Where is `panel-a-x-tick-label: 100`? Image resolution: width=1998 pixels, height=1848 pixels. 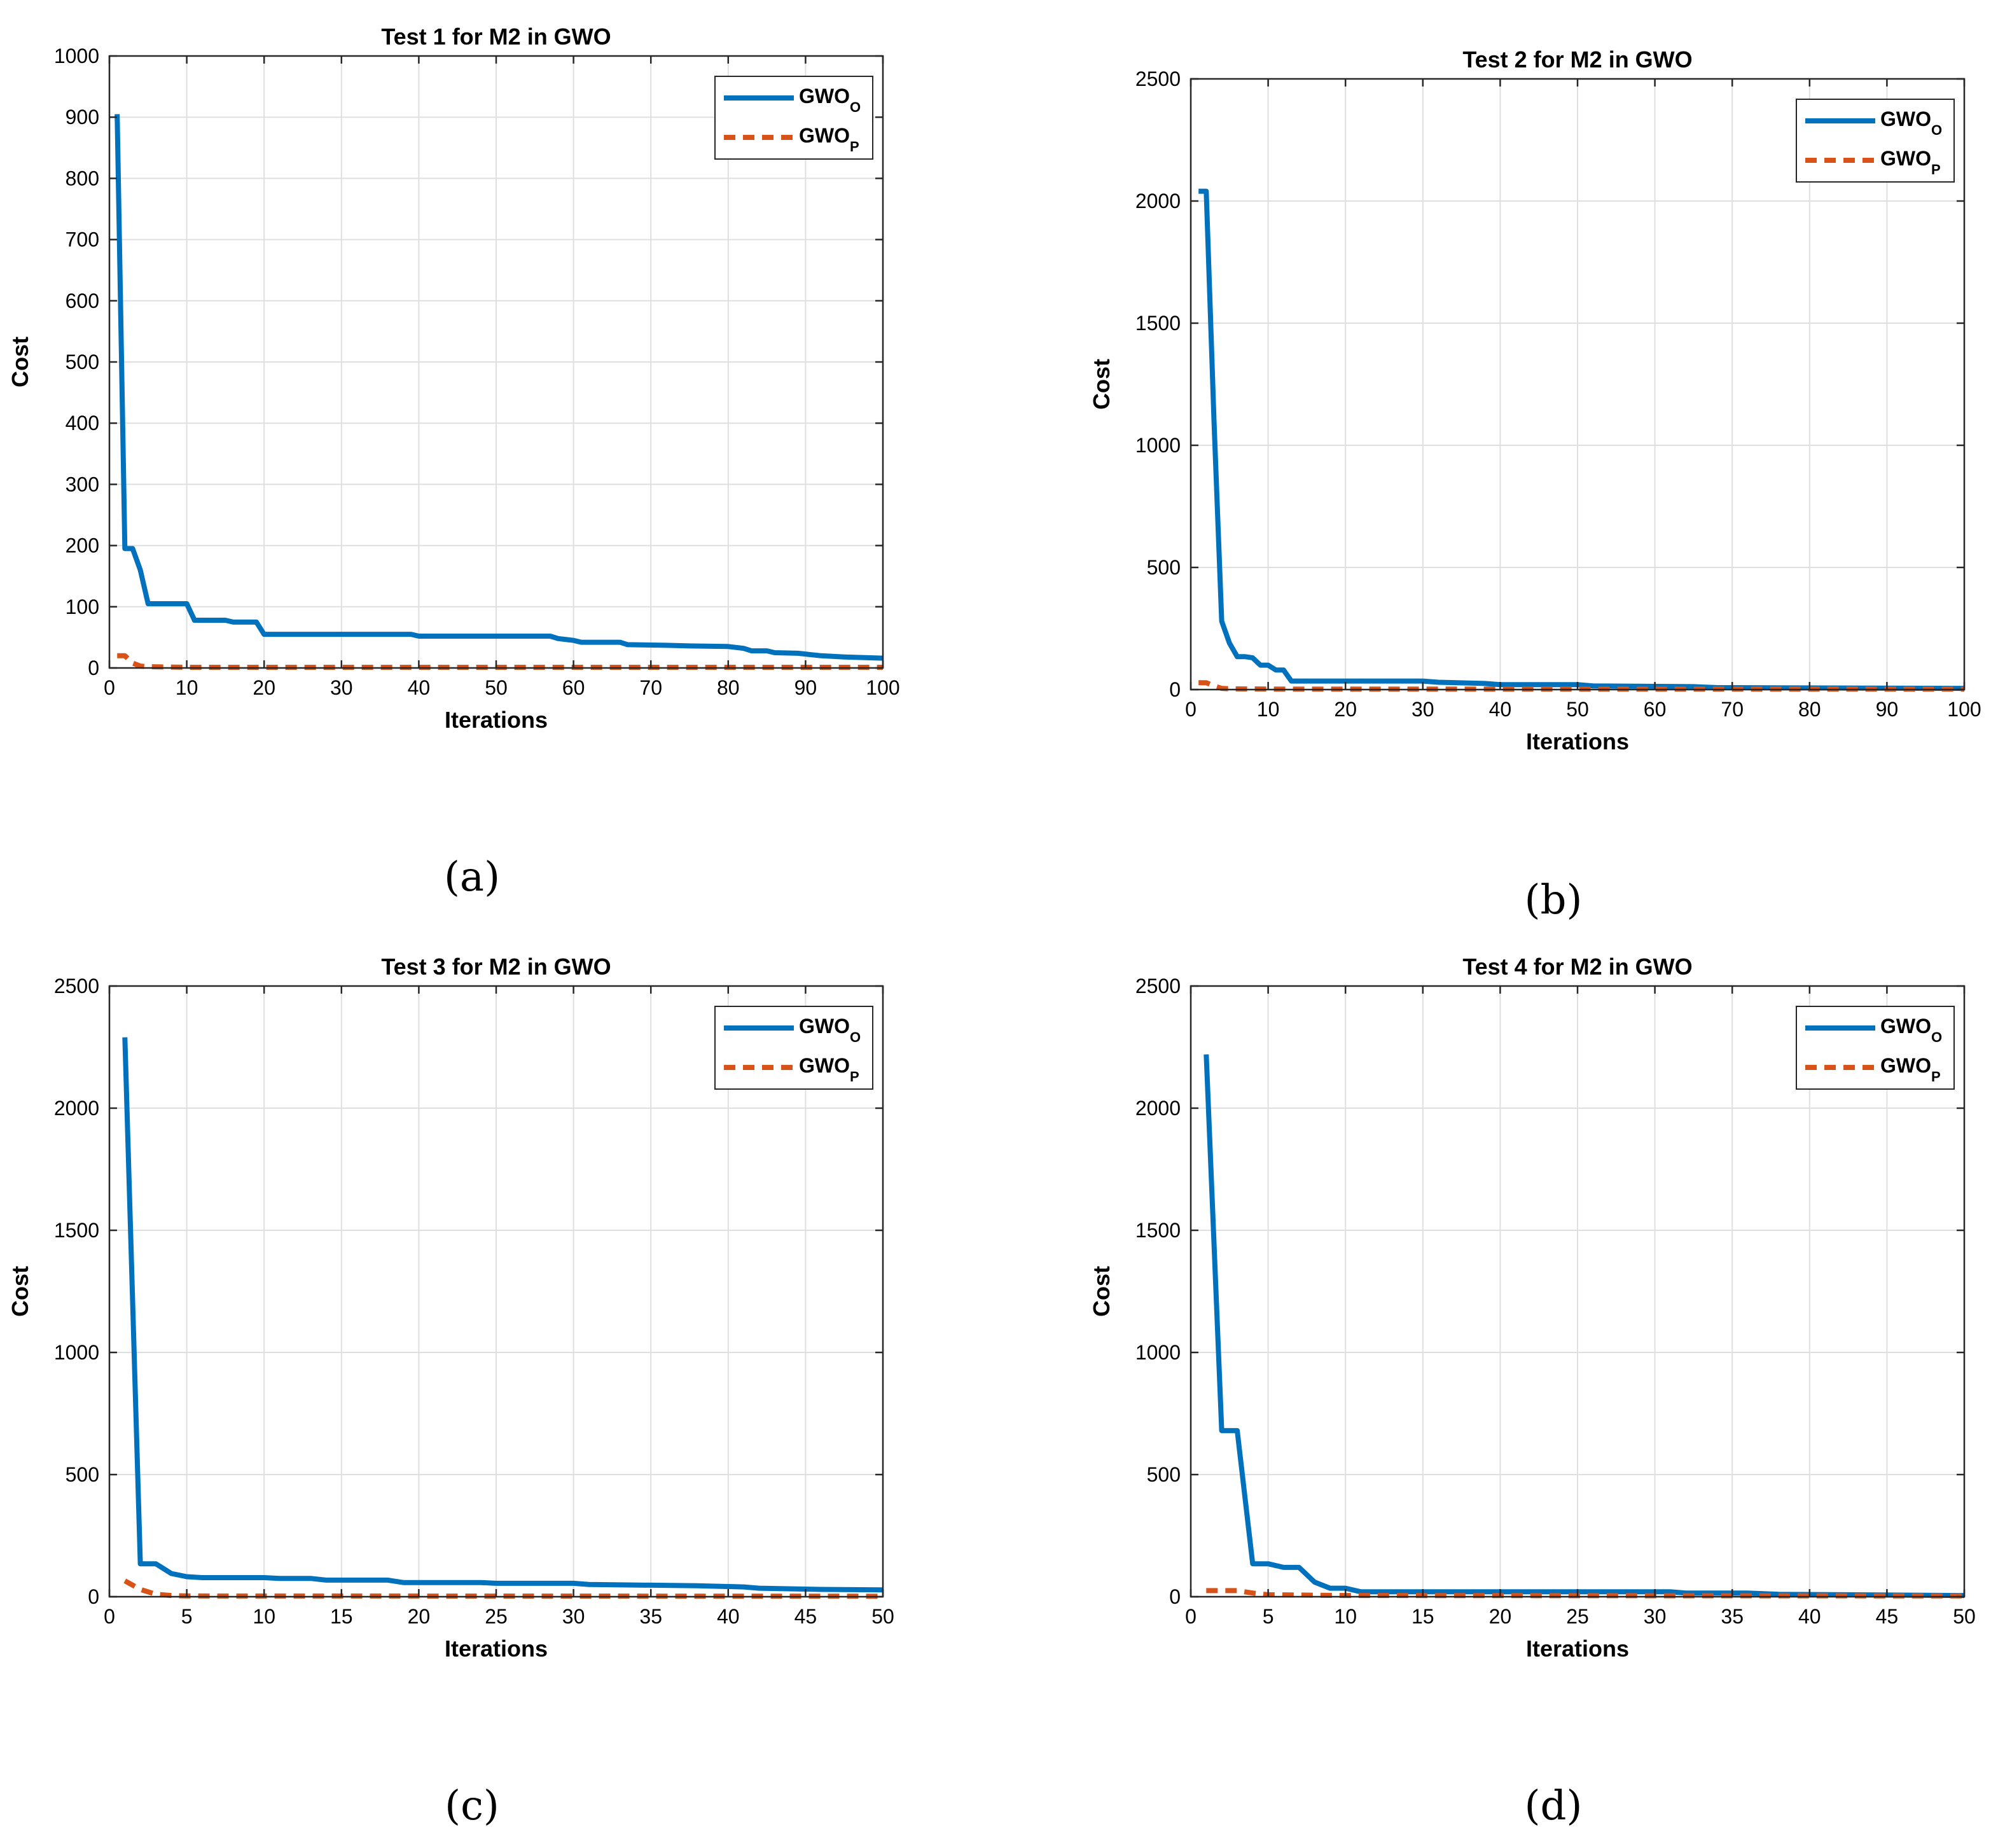
panel-a-x-tick-label: 100 is located at coordinates (882, 687).